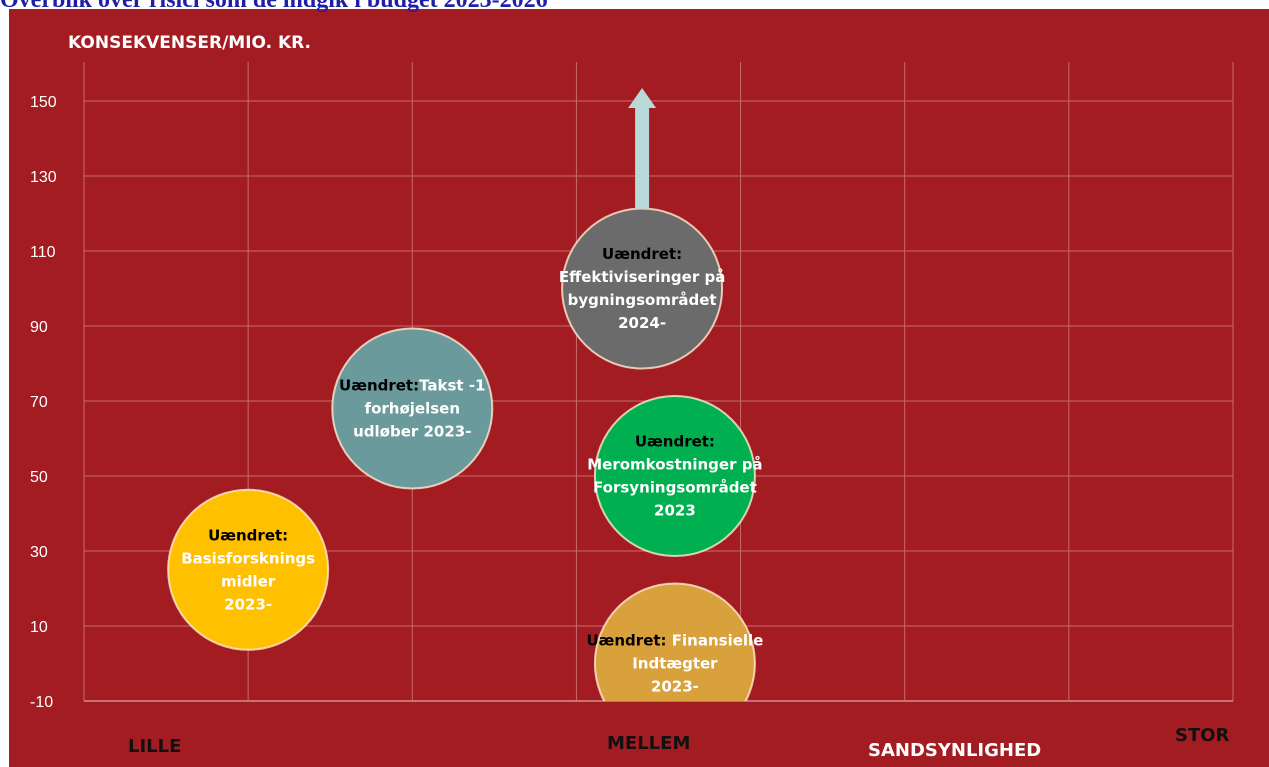 Image resolution: width=1269 pixels, height=767 pixels. Describe the element at coordinates (154, 746) in the screenshot. I see `x-annotation: LILLE` at that location.